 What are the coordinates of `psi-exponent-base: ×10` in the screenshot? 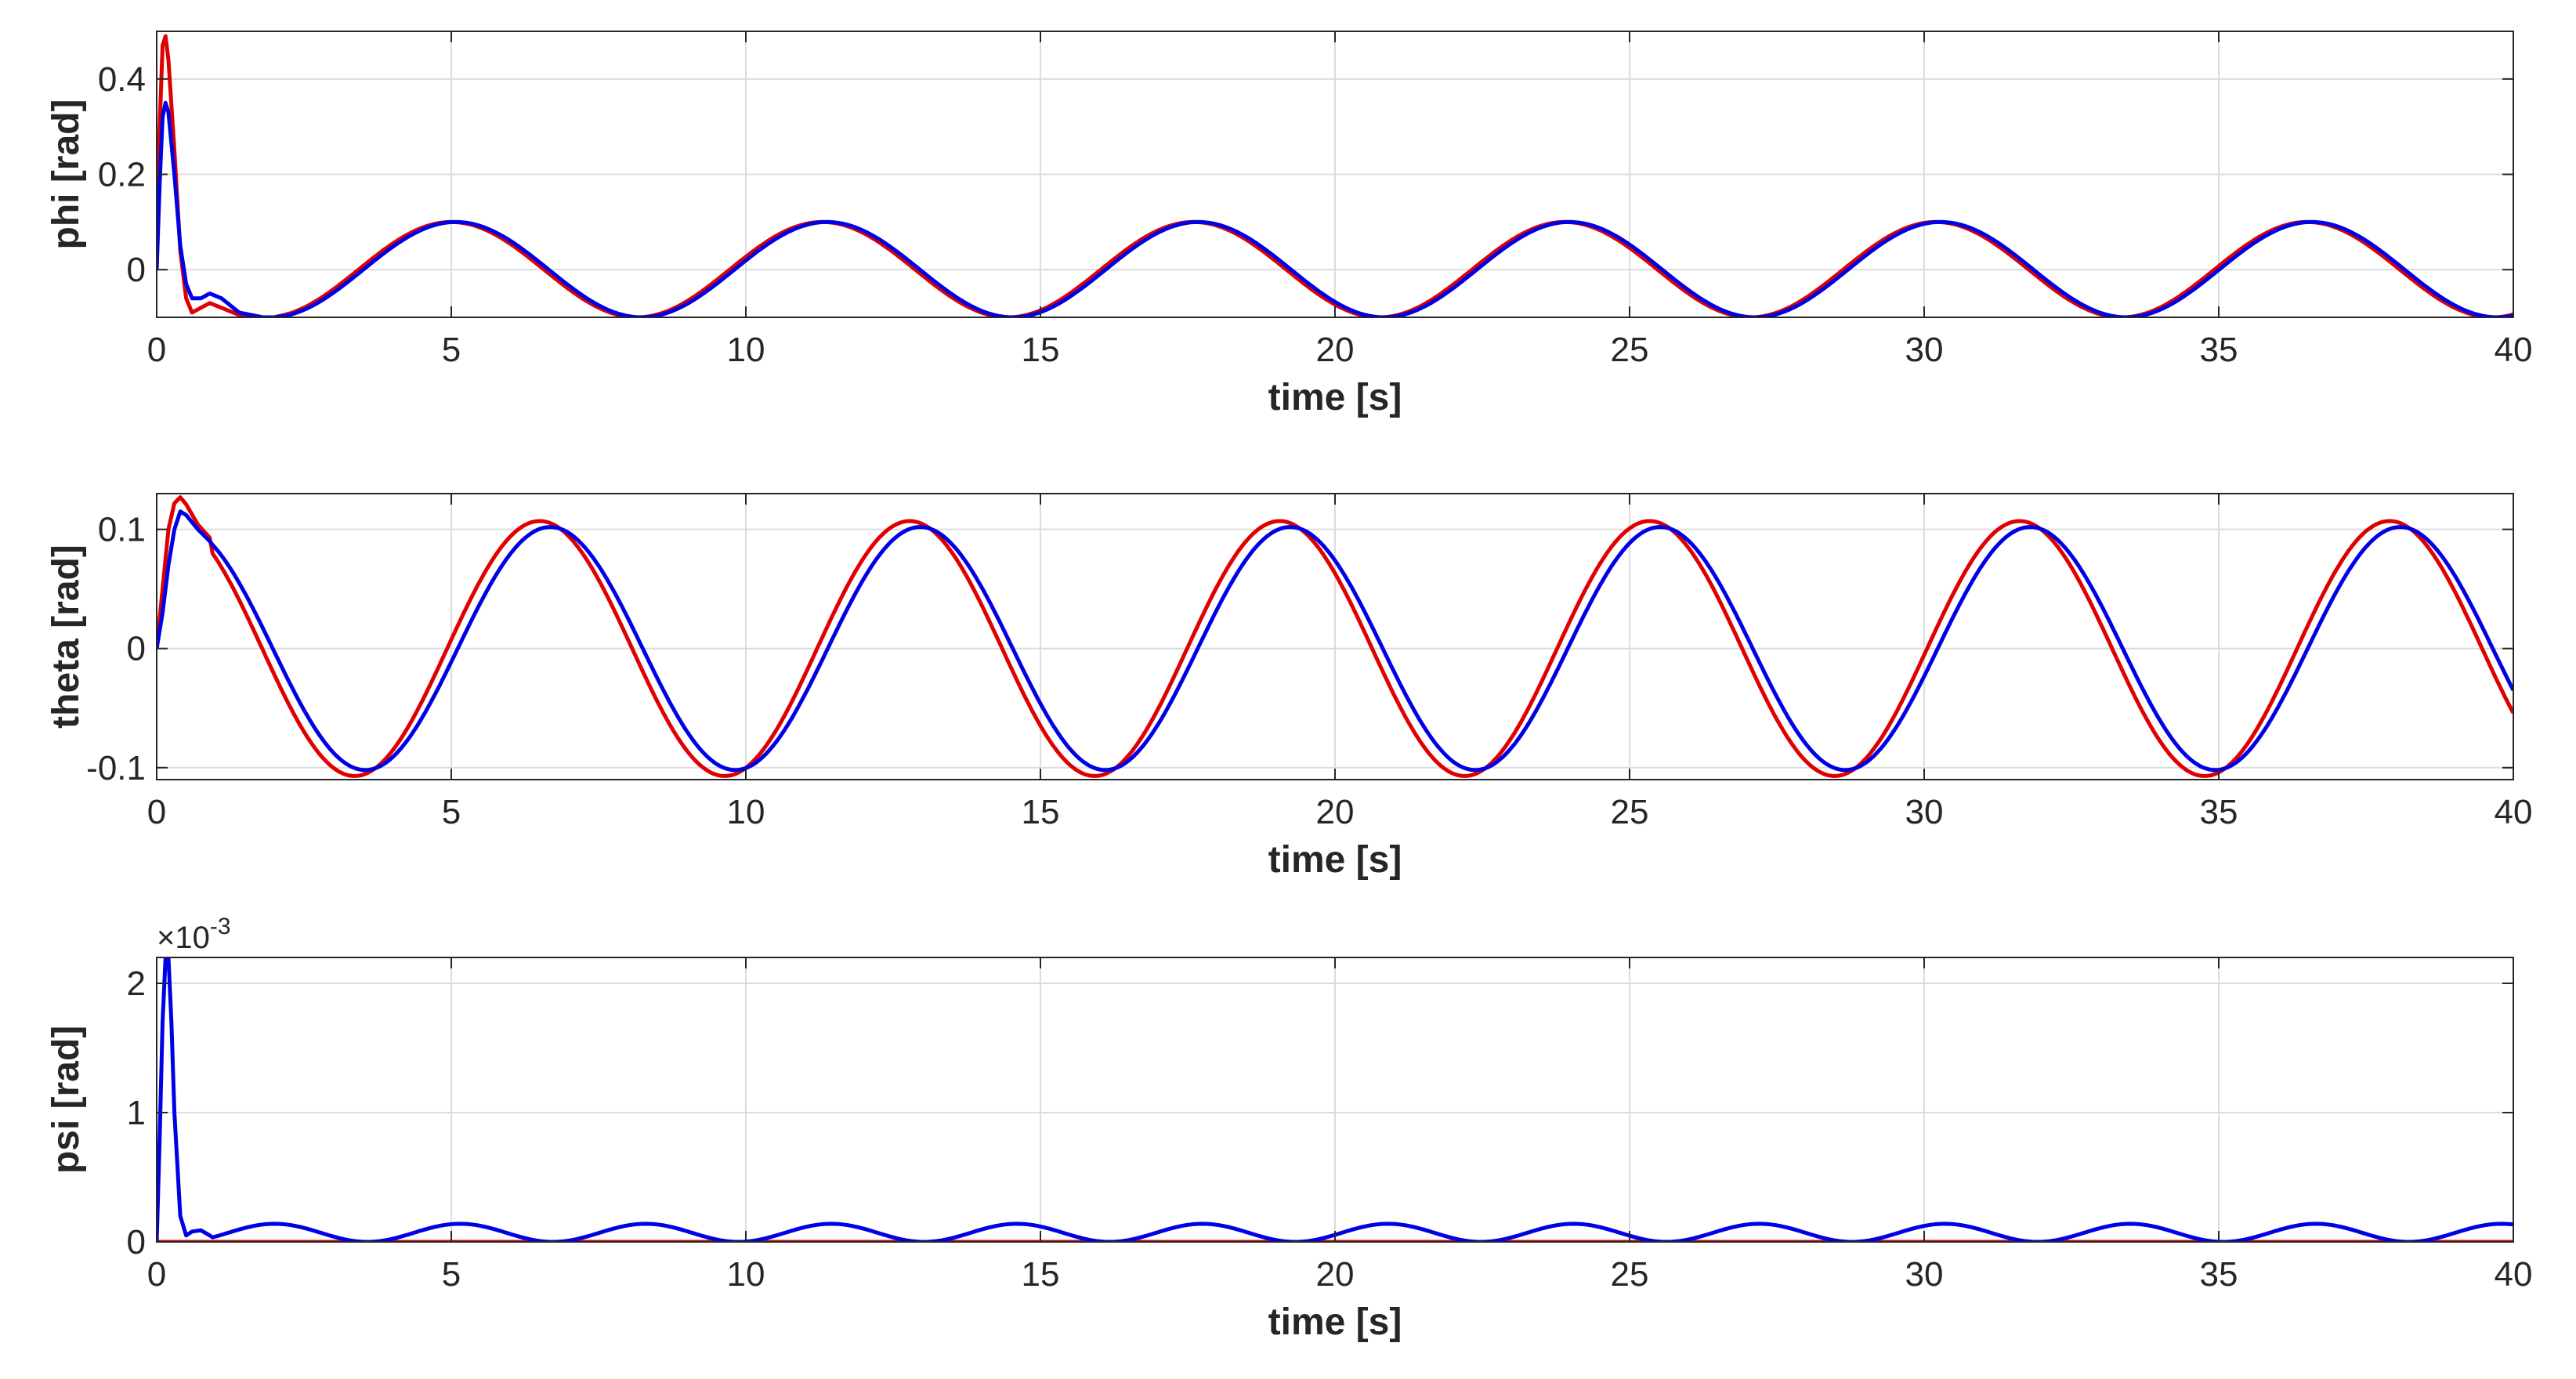 It's located at (184, 938).